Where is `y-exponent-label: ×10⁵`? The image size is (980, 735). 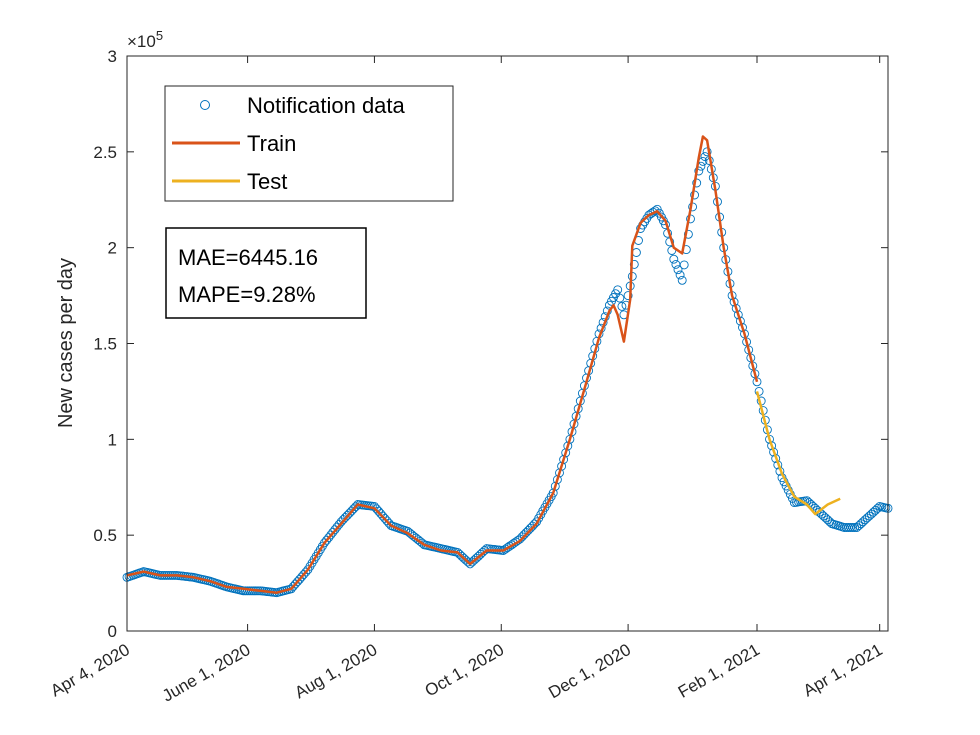 y-exponent-label: ×10⁵ is located at coordinates (145, 39).